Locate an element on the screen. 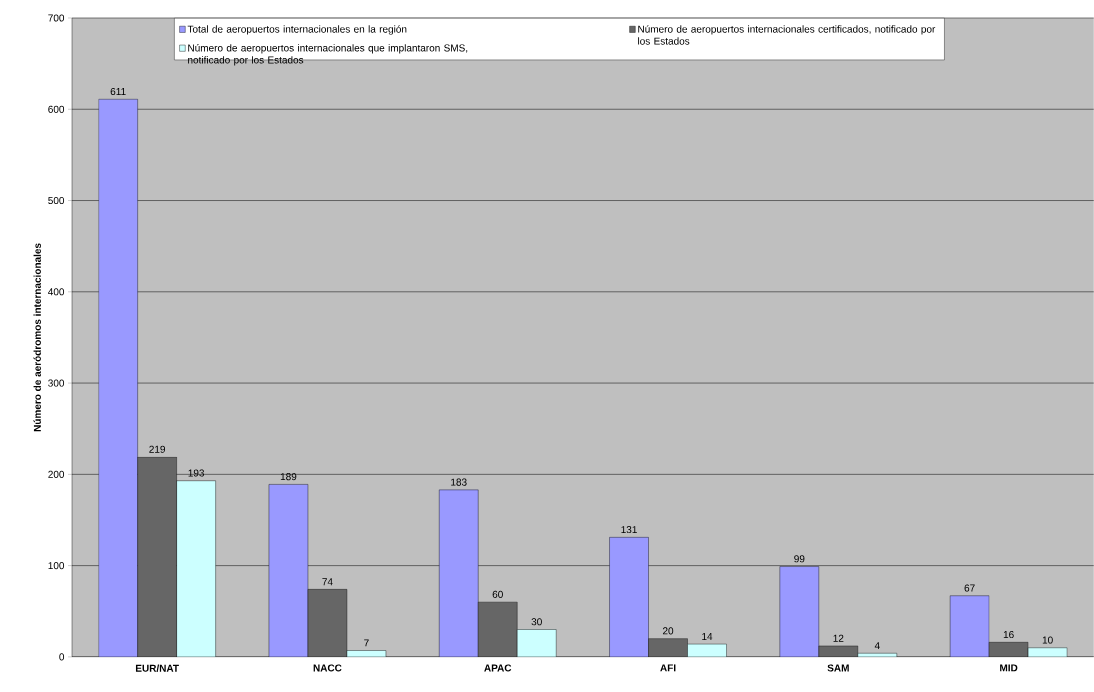 The image size is (1094, 692). data-label: 74 is located at coordinates (327, 582).